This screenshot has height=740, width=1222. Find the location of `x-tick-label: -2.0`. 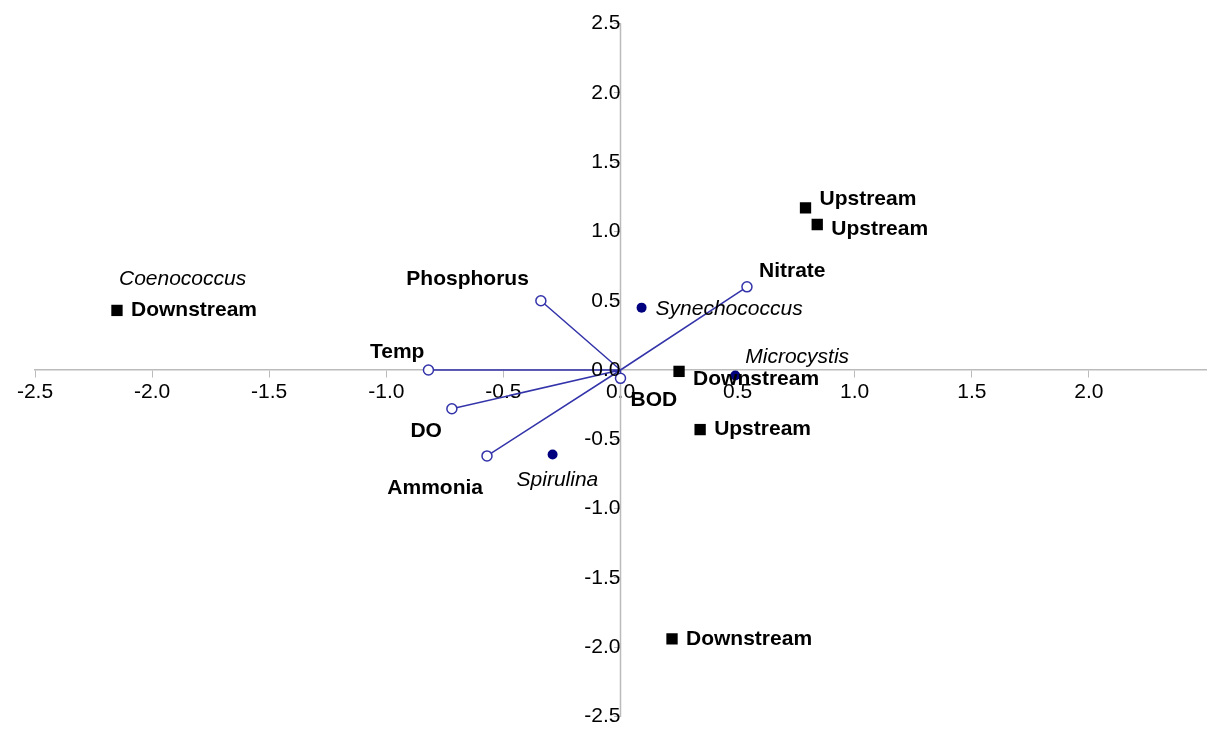

x-tick-label: -2.0 is located at coordinates (152, 391).